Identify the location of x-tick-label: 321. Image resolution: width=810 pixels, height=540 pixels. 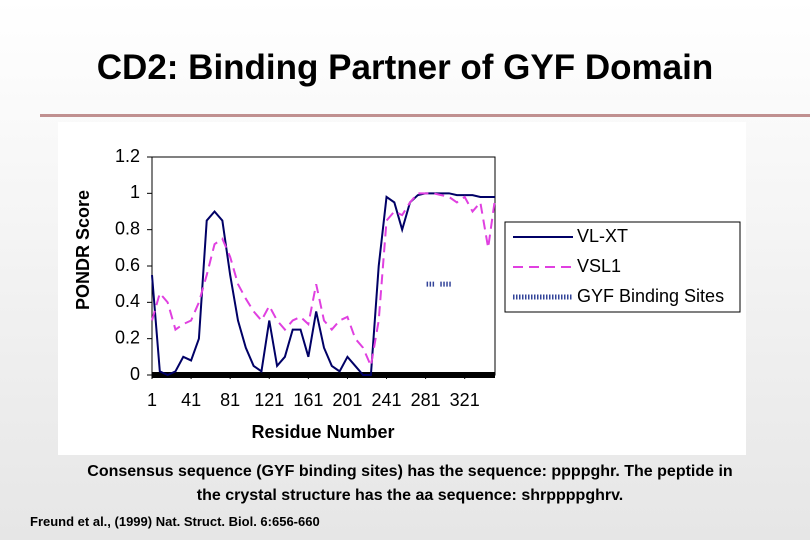
(465, 400).